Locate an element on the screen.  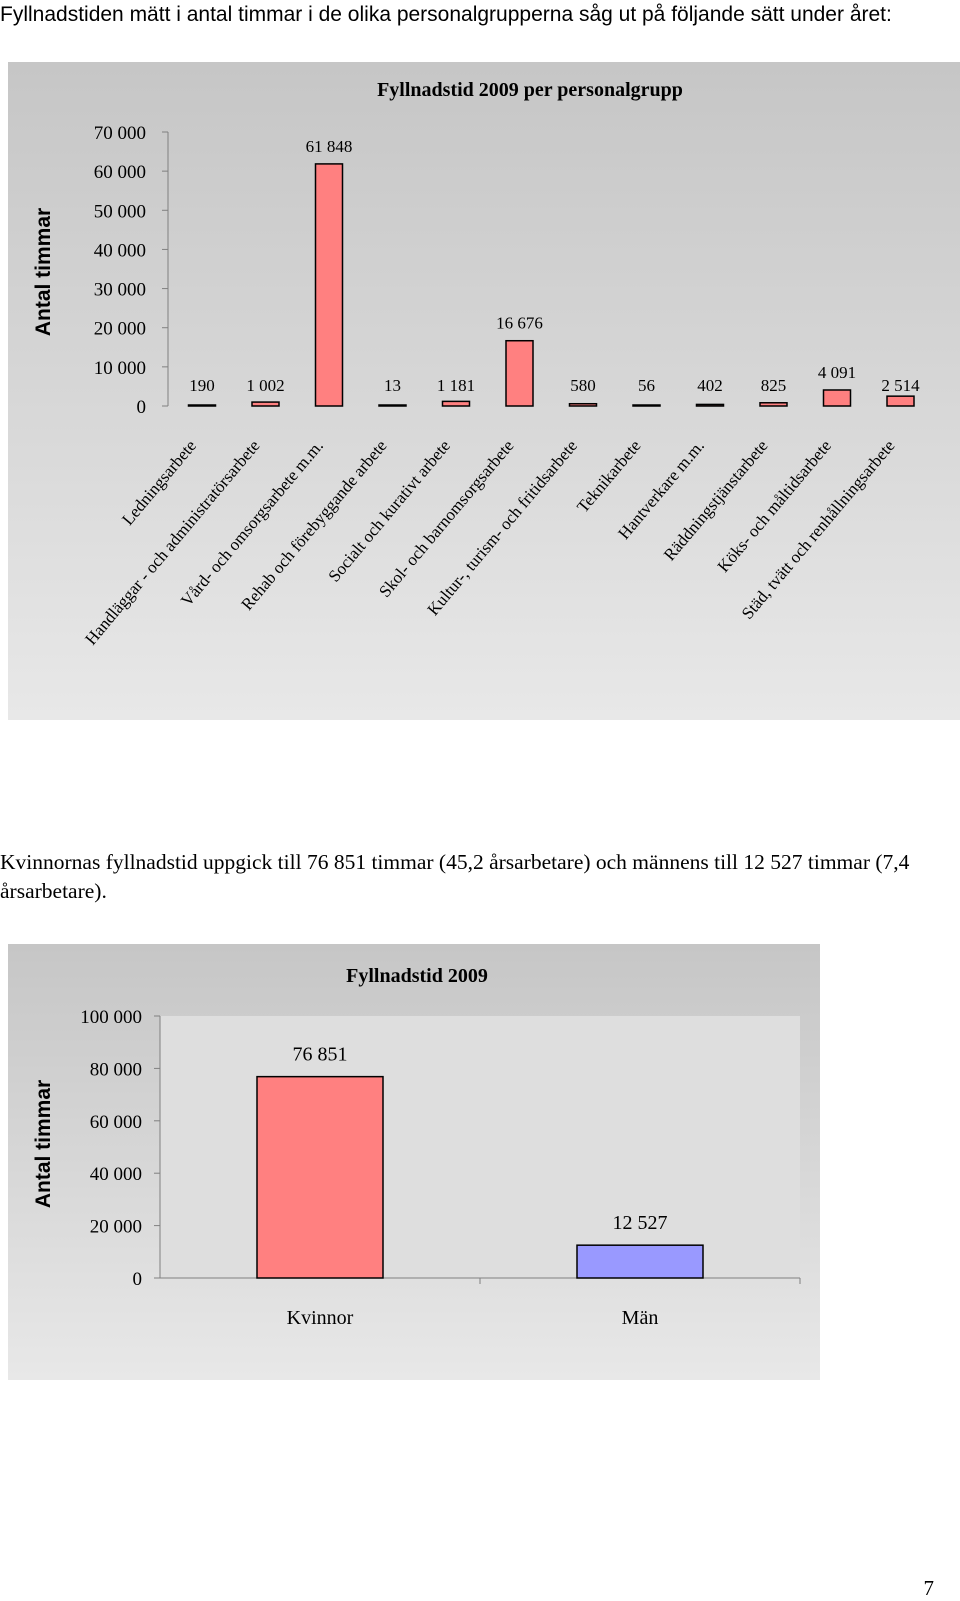
category-label: Teknikarbete is located at coordinates (608, 476).